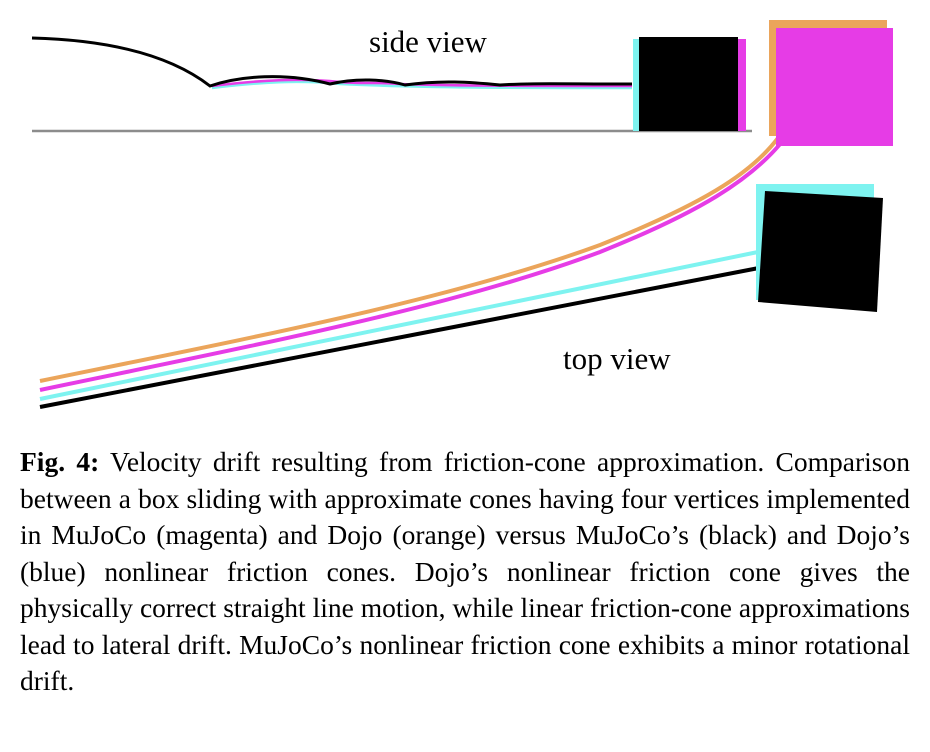  I want to click on side-view-mujoco-nonlinear-trajectory, so click(332, 62).